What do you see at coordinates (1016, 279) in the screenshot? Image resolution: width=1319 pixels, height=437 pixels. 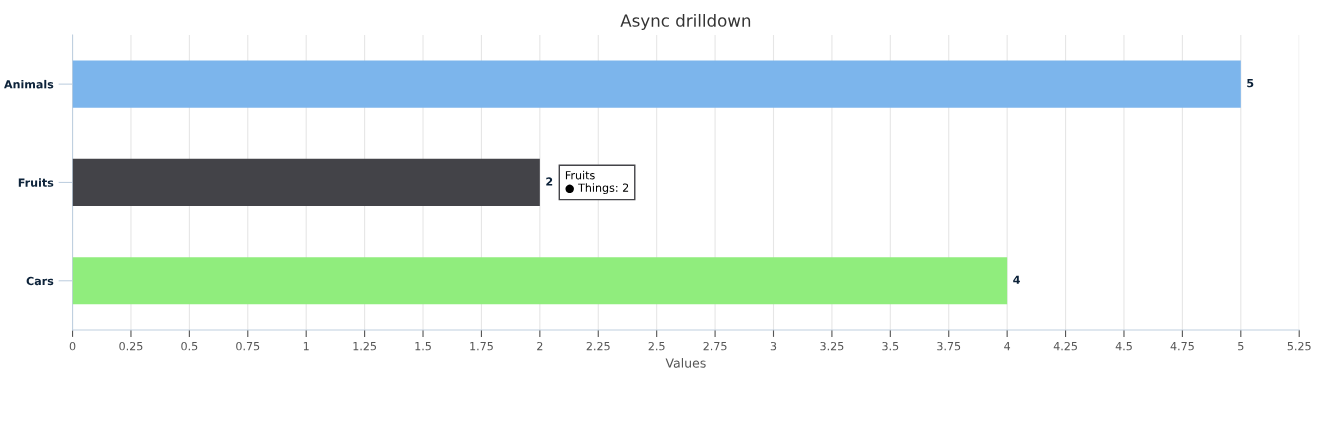 I see `data-label: 4` at bounding box center [1016, 279].